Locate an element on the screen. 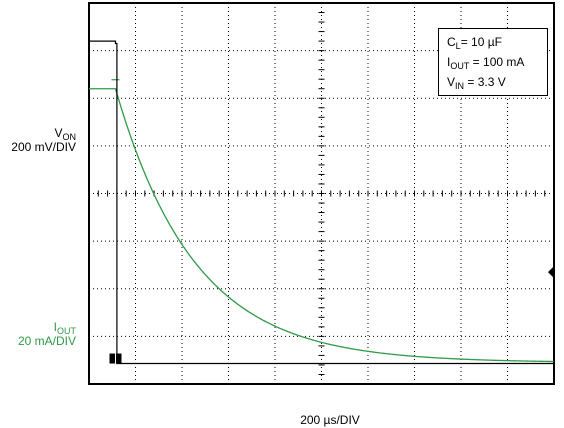 The height and width of the screenshot is (428, 564). legend-cl-sub: L is located at coordinates (458, 46).